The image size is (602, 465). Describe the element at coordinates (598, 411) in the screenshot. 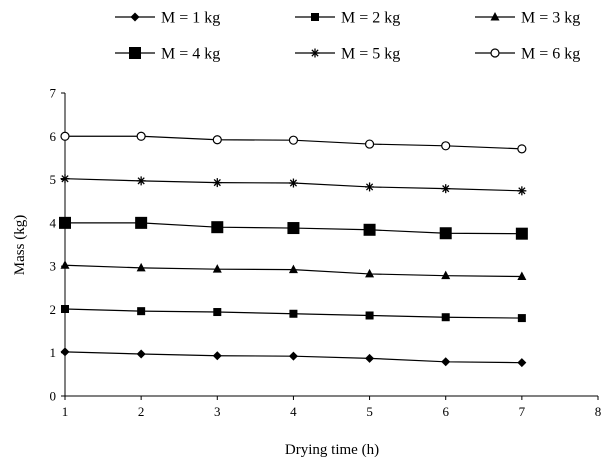

I see `x-tick-label: 8` at that location.